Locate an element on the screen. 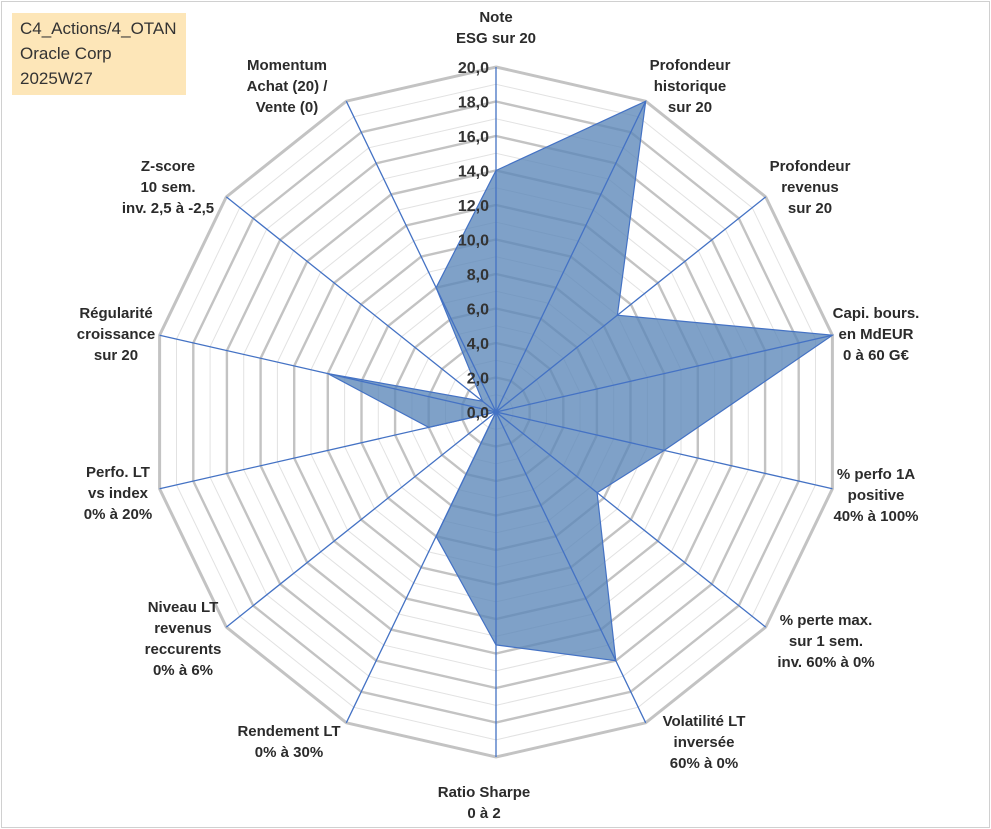  axis-label-line: croissance is located at coordinates (116, 334).